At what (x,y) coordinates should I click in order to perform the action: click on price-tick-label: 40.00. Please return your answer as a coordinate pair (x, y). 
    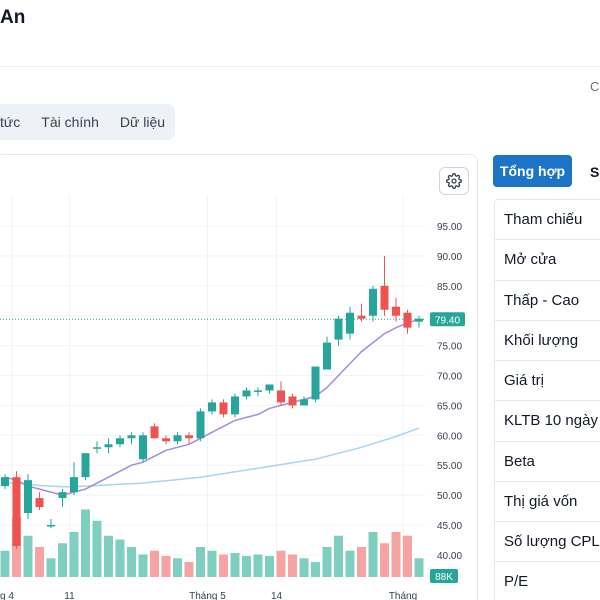
    Looking at the image, I should click on (449, 556).